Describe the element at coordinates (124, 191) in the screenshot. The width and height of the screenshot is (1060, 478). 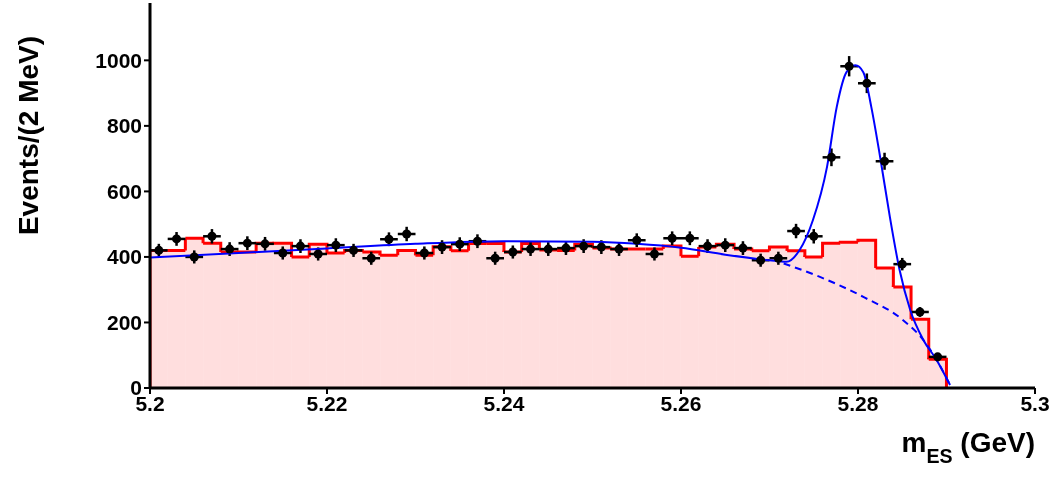
I see `y-tick-label: 600` at that location.